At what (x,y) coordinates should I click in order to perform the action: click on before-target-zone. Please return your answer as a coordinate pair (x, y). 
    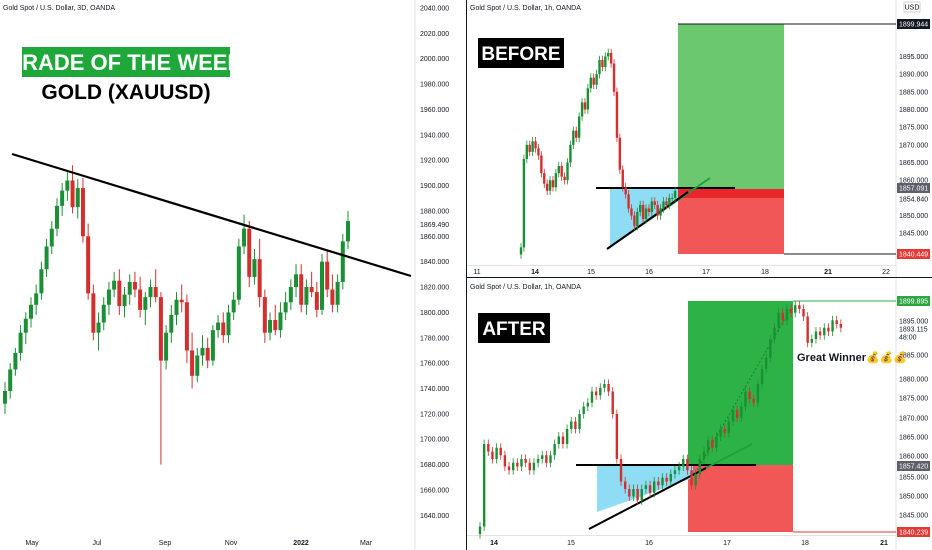
    Looking at the image, I should click on (731, 106).